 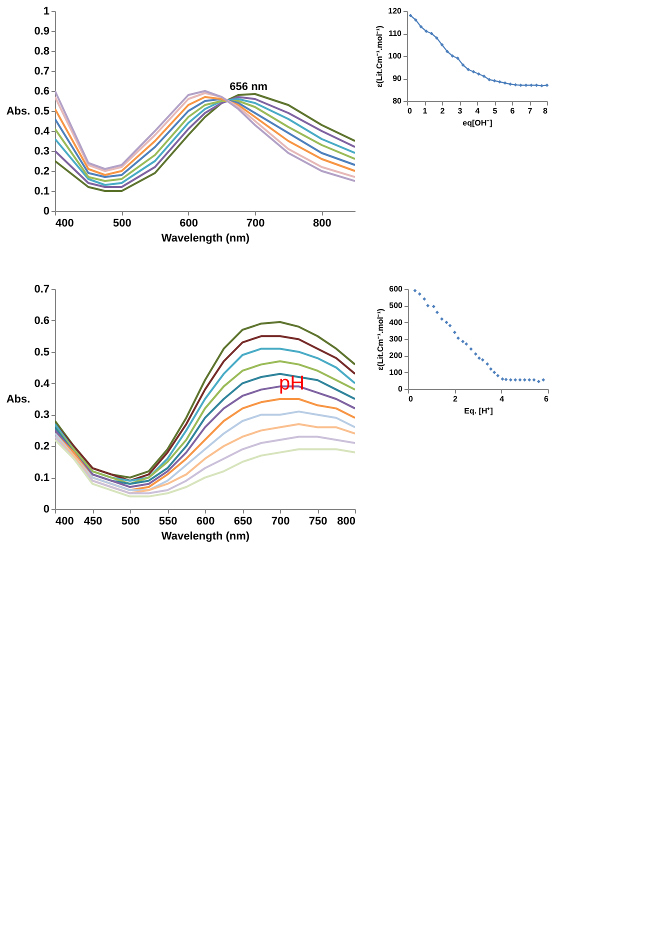 I want to click on y-tick-label: 0.4, so click(x=42, y=132).